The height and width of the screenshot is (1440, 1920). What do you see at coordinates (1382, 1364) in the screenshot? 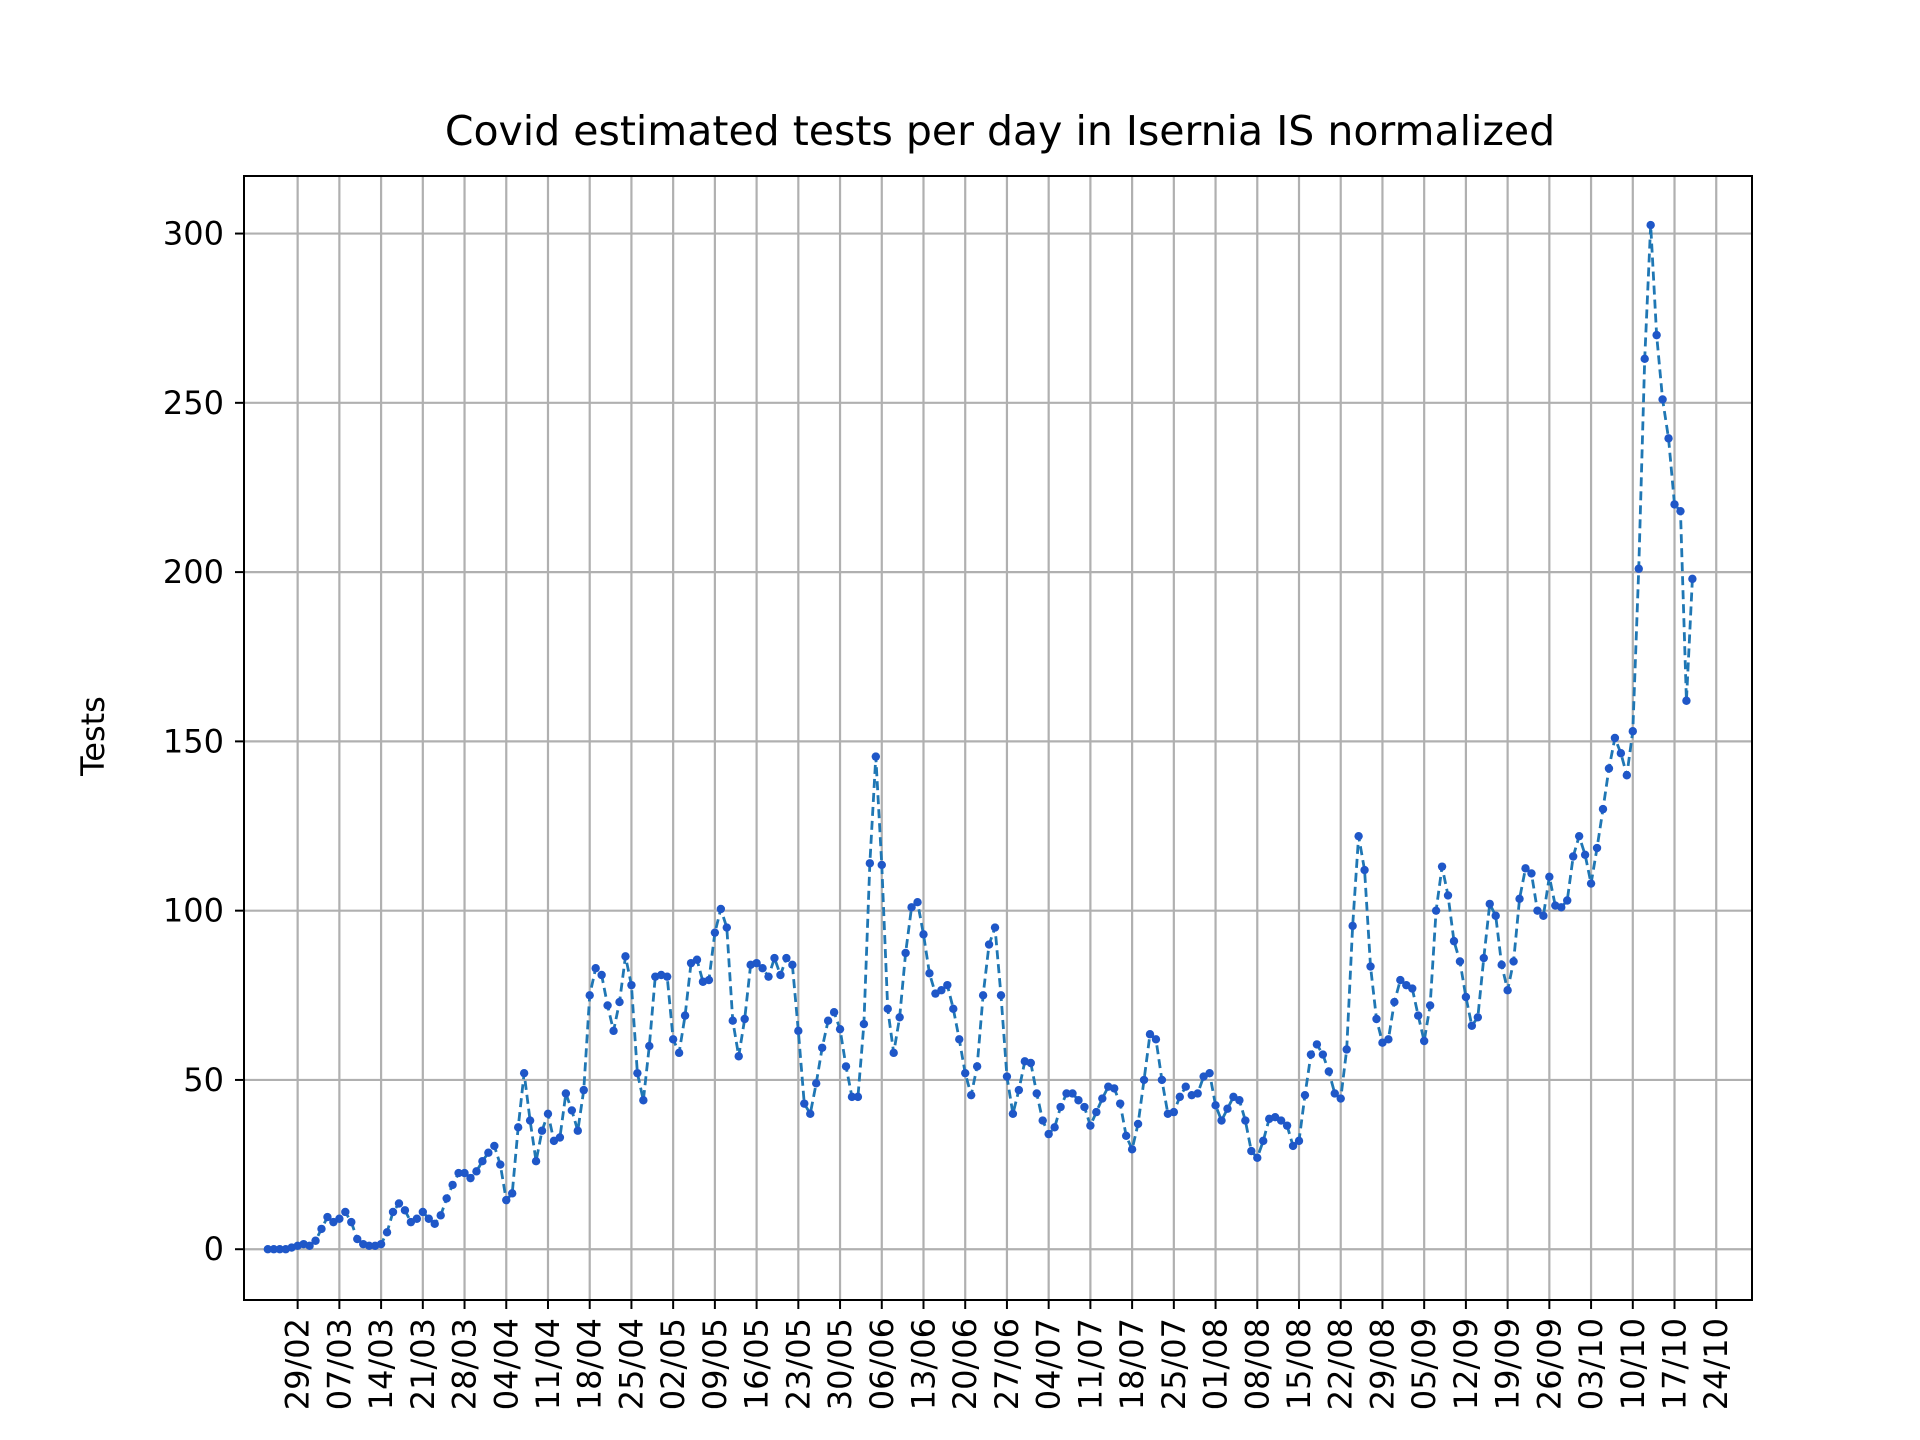
I see `x-tick-label: 29/08` at bounding box center [1382, 1364].